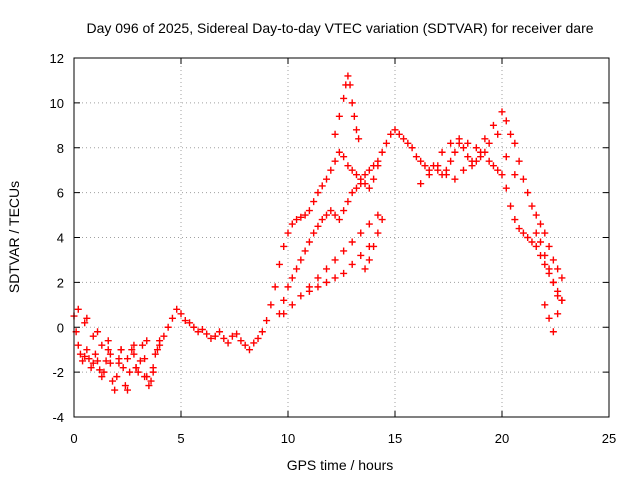 The width and height of the screenshot is (640, 485). Describe the element at coordinates (288, 438) in the screenshot. I see `x-tick-label: 10` at that location.